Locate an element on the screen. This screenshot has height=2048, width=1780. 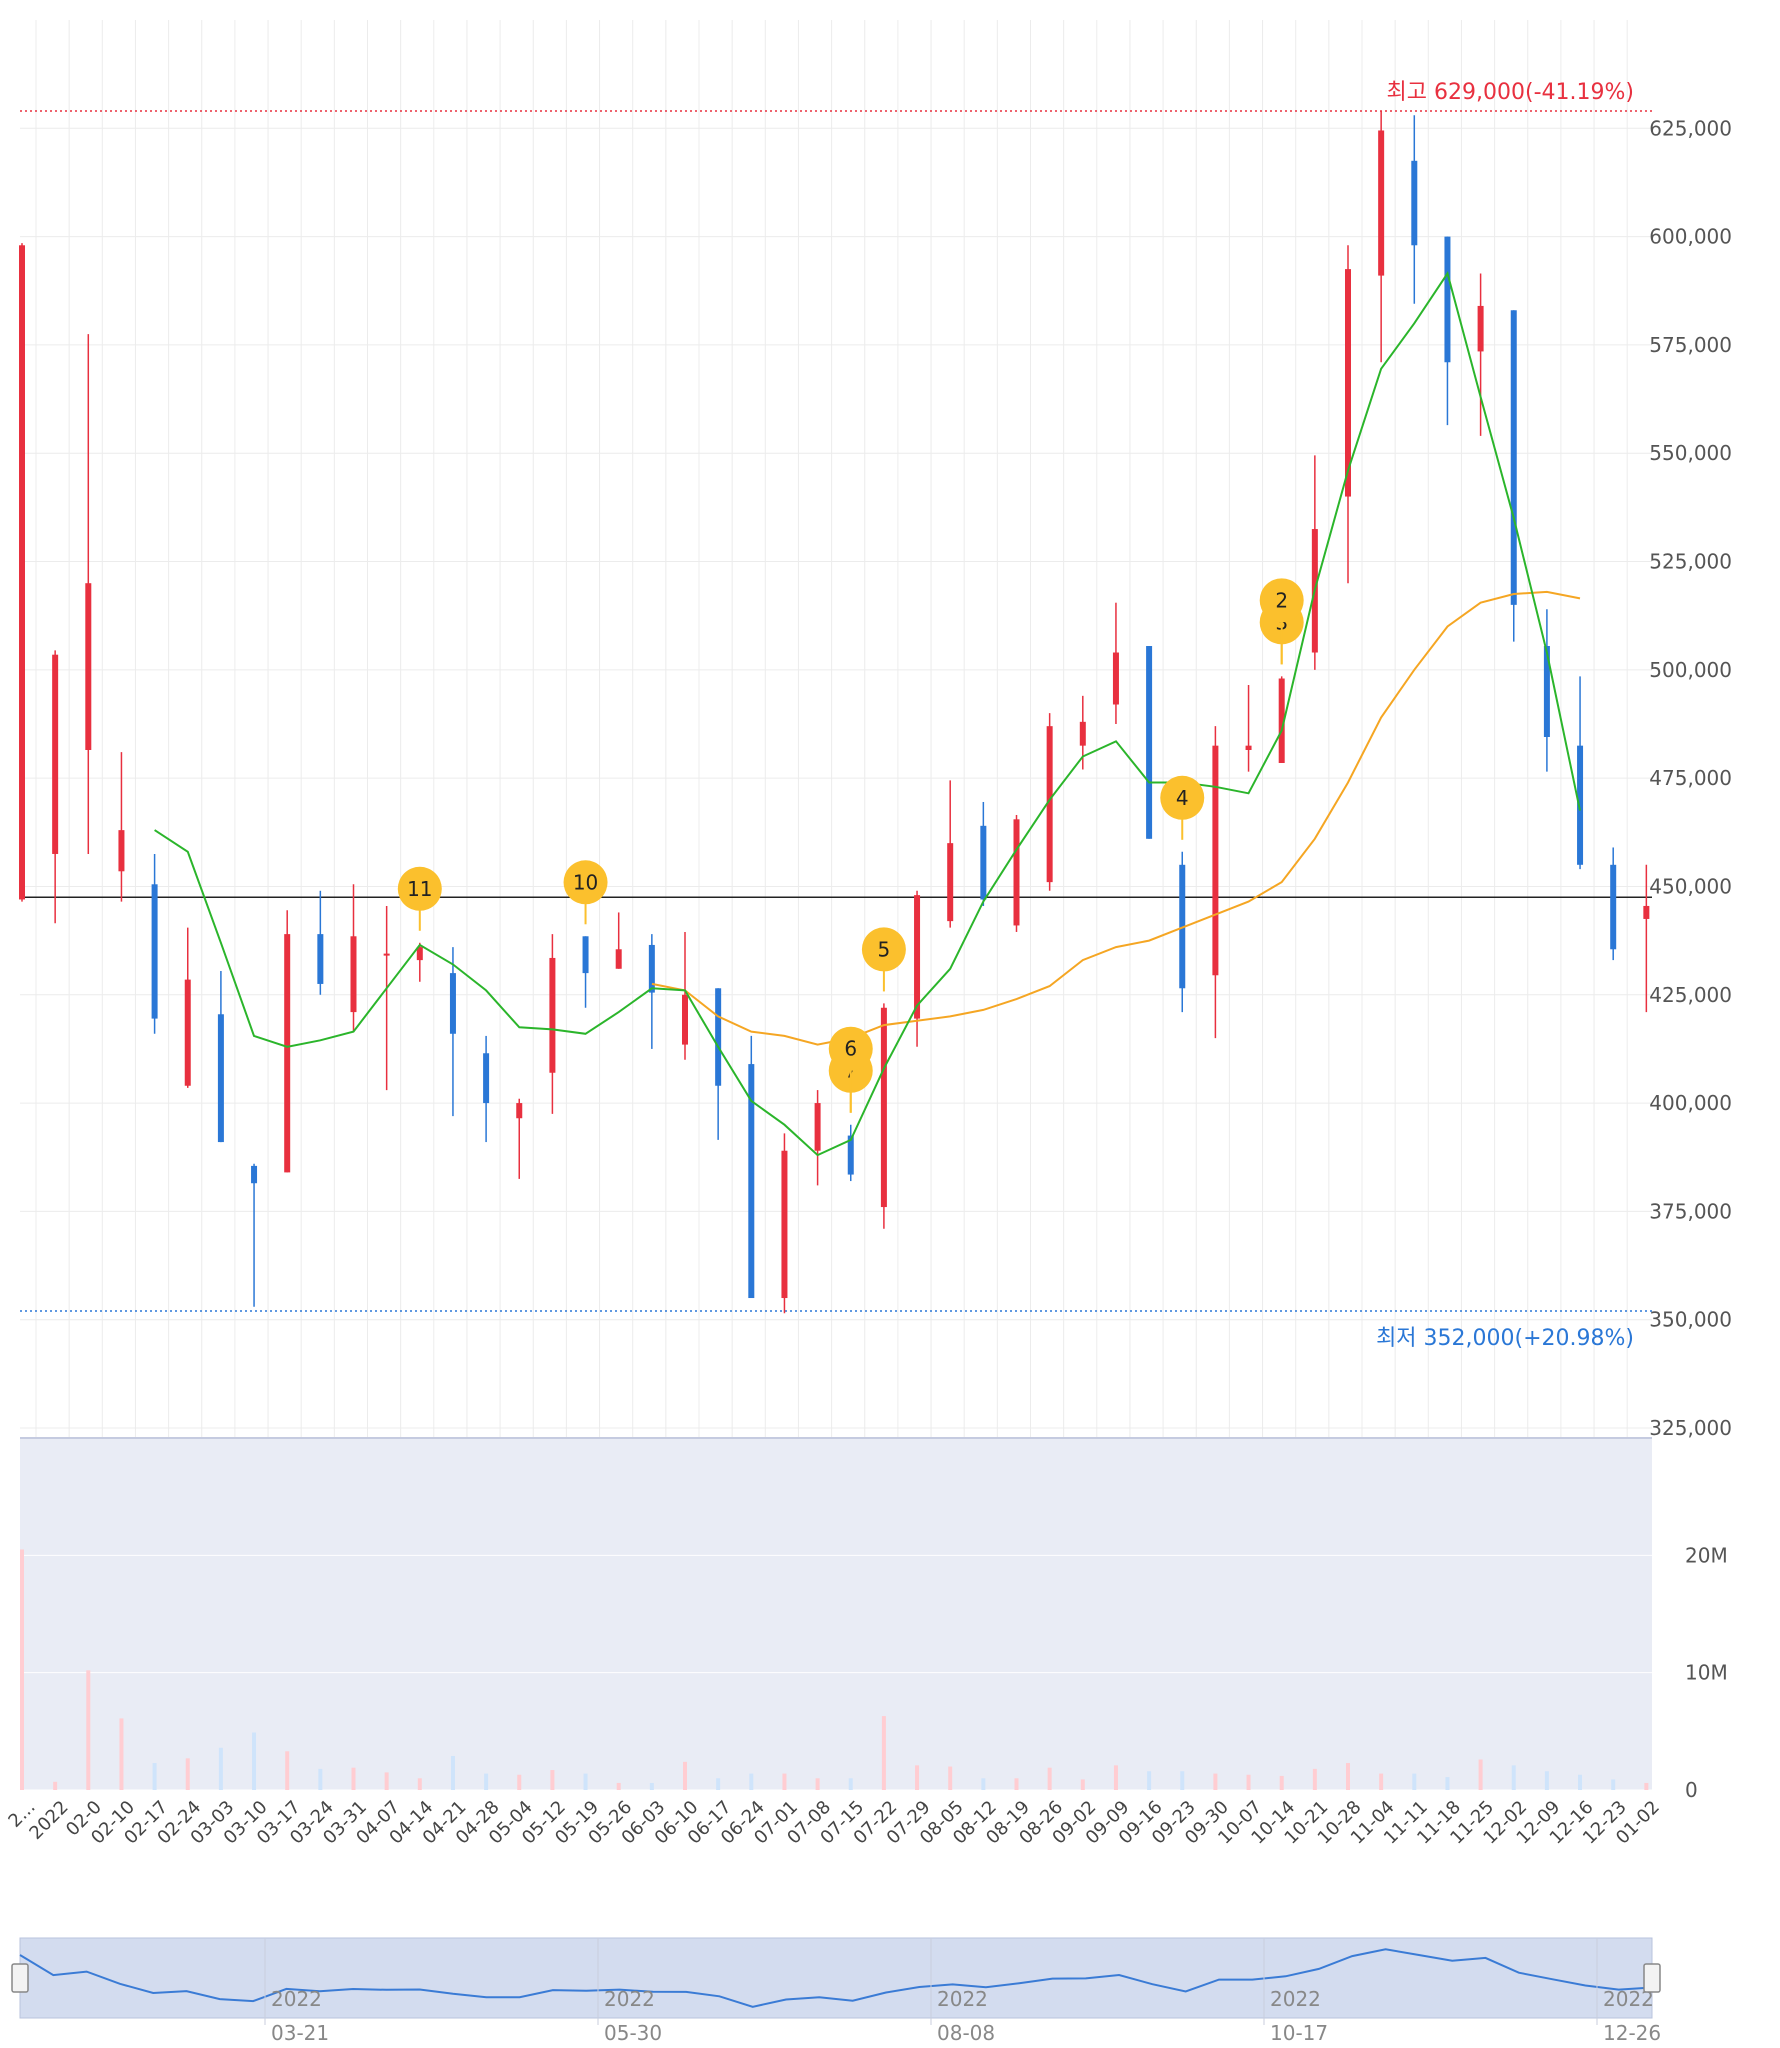
marker-label: 11 is located at coordinates (419, 889).